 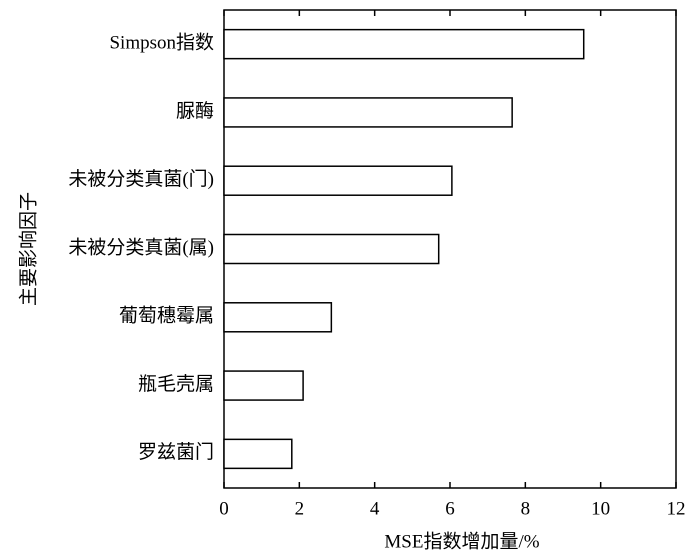 What do you see at coordinates (600, 508) in the screenshot?
I see `x-tick-label: 10` at bounding box center [600, 508].